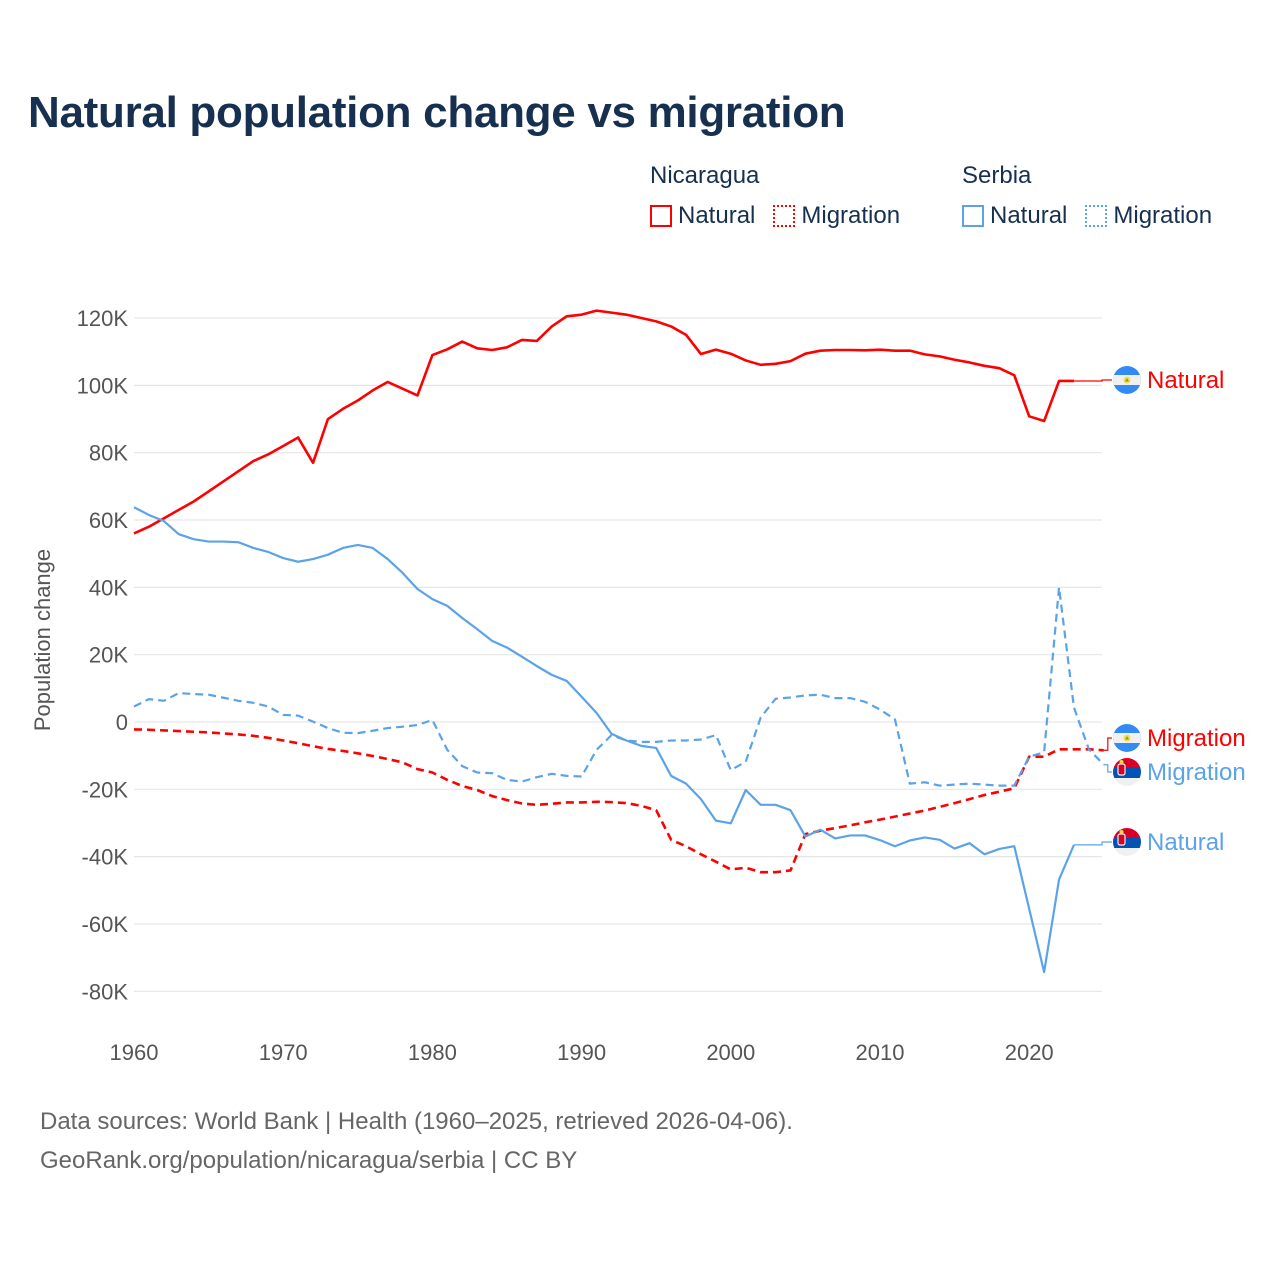  I want to click on x-tick-label: 1960, so click(134, 1052).